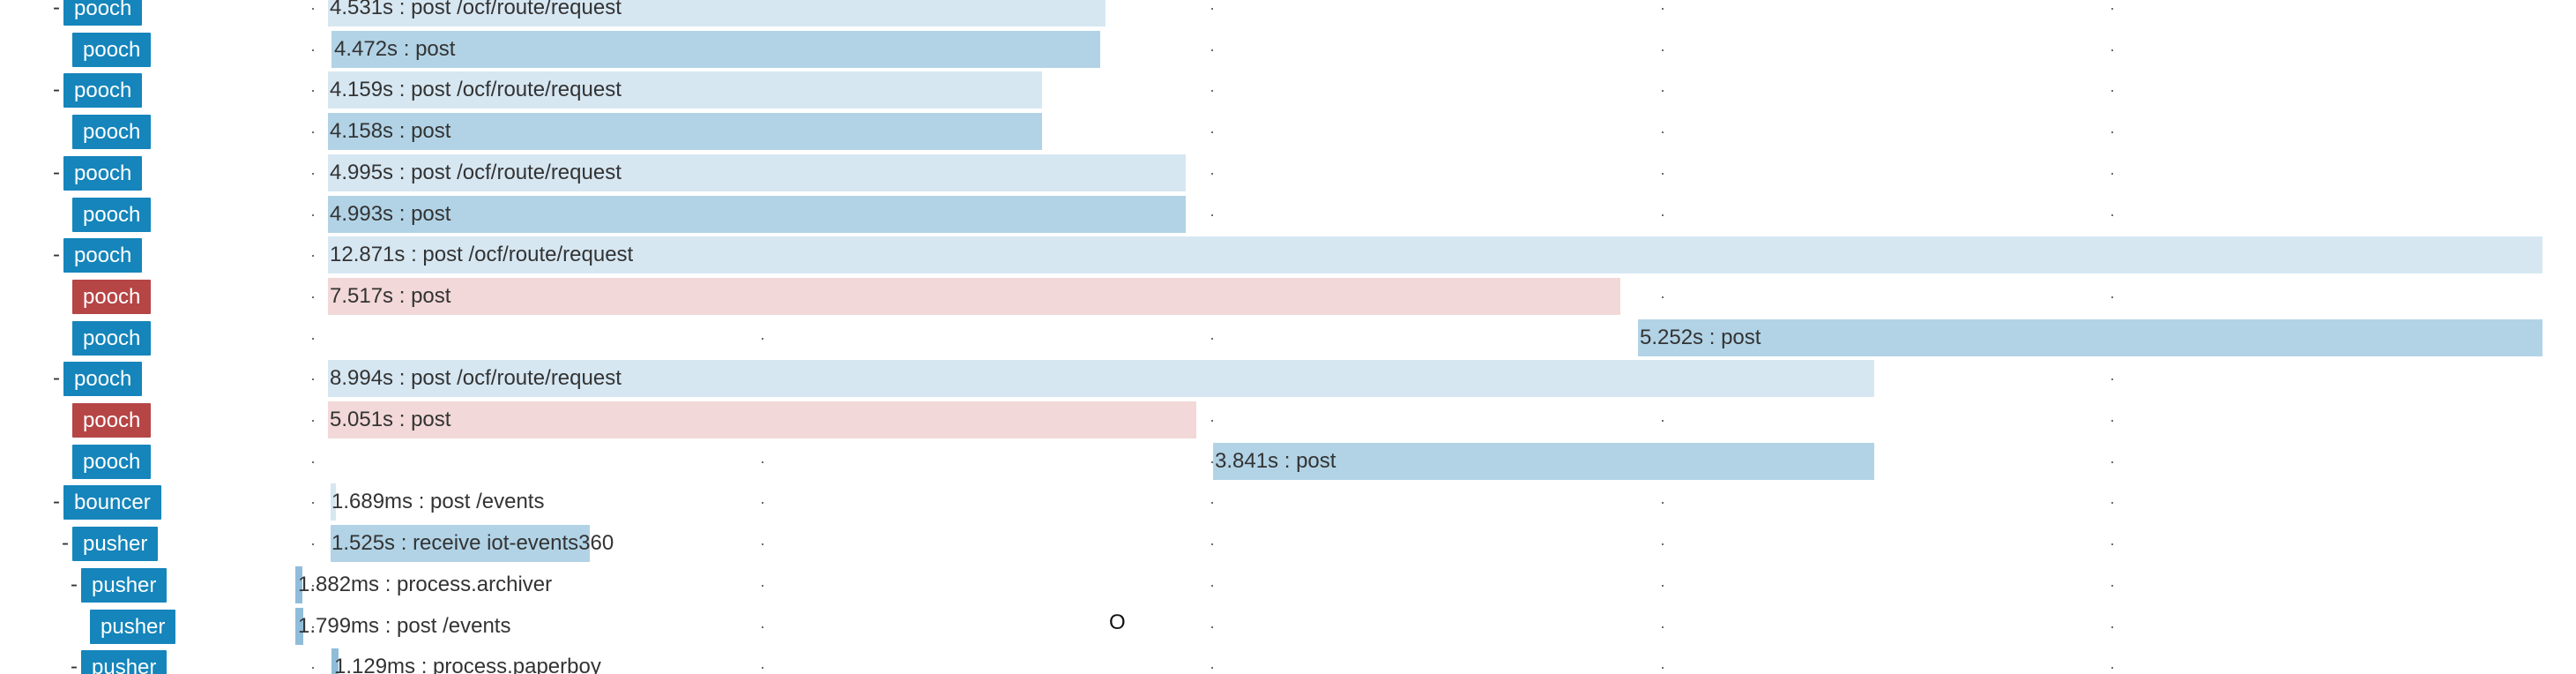  Describe the element at coordinates (438, 502) in the screenshot. I see `span-label: 1.689ms : post /events` at that location.